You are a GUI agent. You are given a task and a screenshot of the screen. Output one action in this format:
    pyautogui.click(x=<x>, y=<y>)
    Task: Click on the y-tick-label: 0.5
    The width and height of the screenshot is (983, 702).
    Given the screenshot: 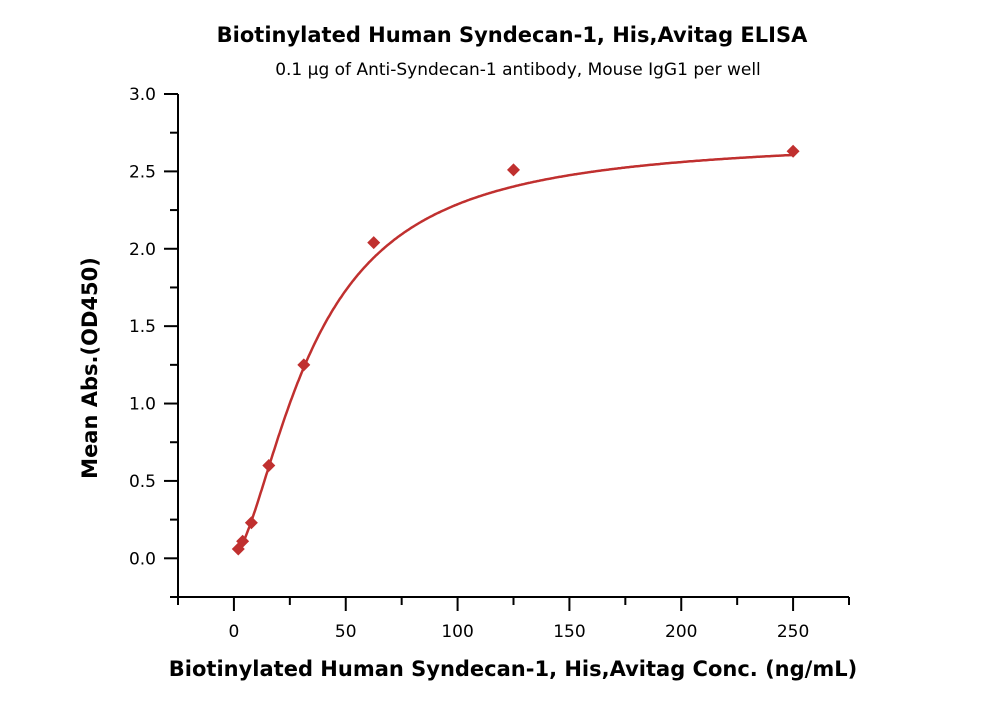 What is the action you would take?
    pyautogui.click(x=142, y=482)
    